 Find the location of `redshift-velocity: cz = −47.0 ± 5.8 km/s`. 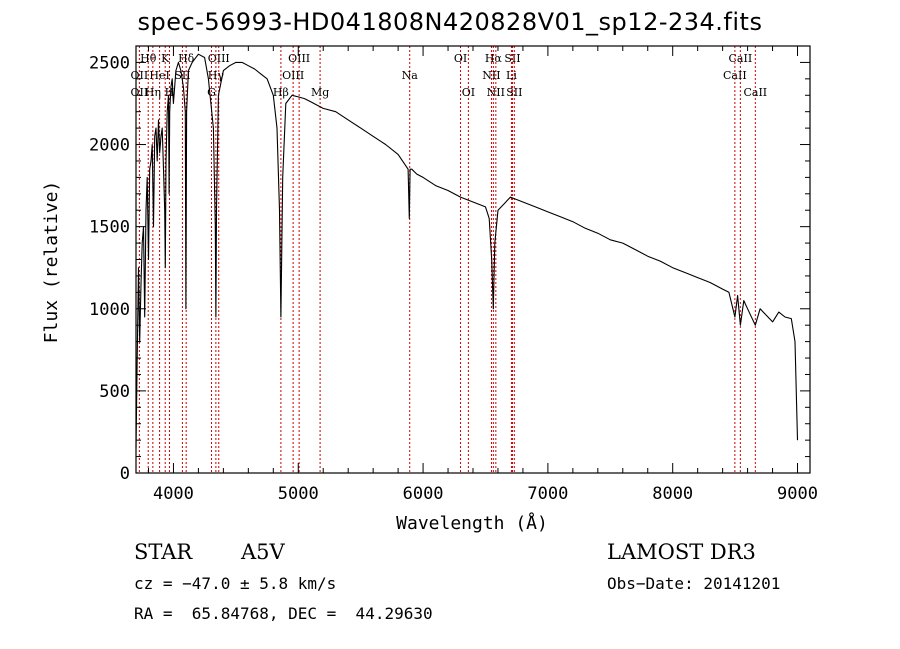

redshift-velocity: cz = −47.0 ± 5.8 km/s is located at coordinates (235, 583).